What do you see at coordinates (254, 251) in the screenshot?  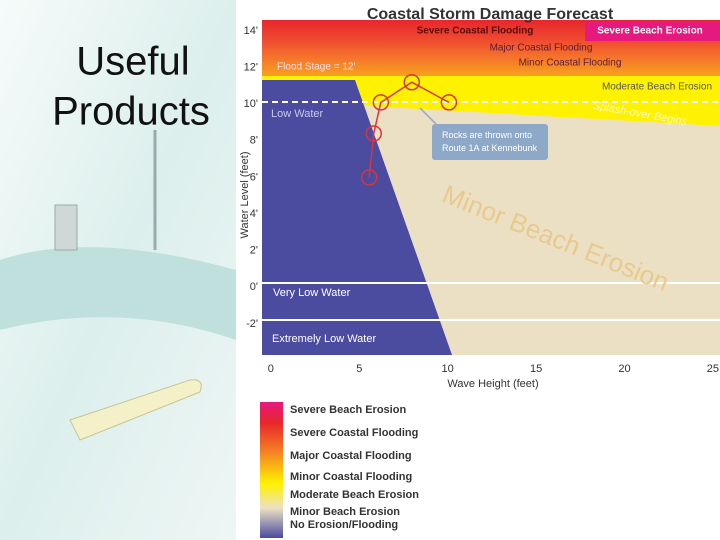 I see `y-tick-label: 2'` at bounding box center [254, 251].